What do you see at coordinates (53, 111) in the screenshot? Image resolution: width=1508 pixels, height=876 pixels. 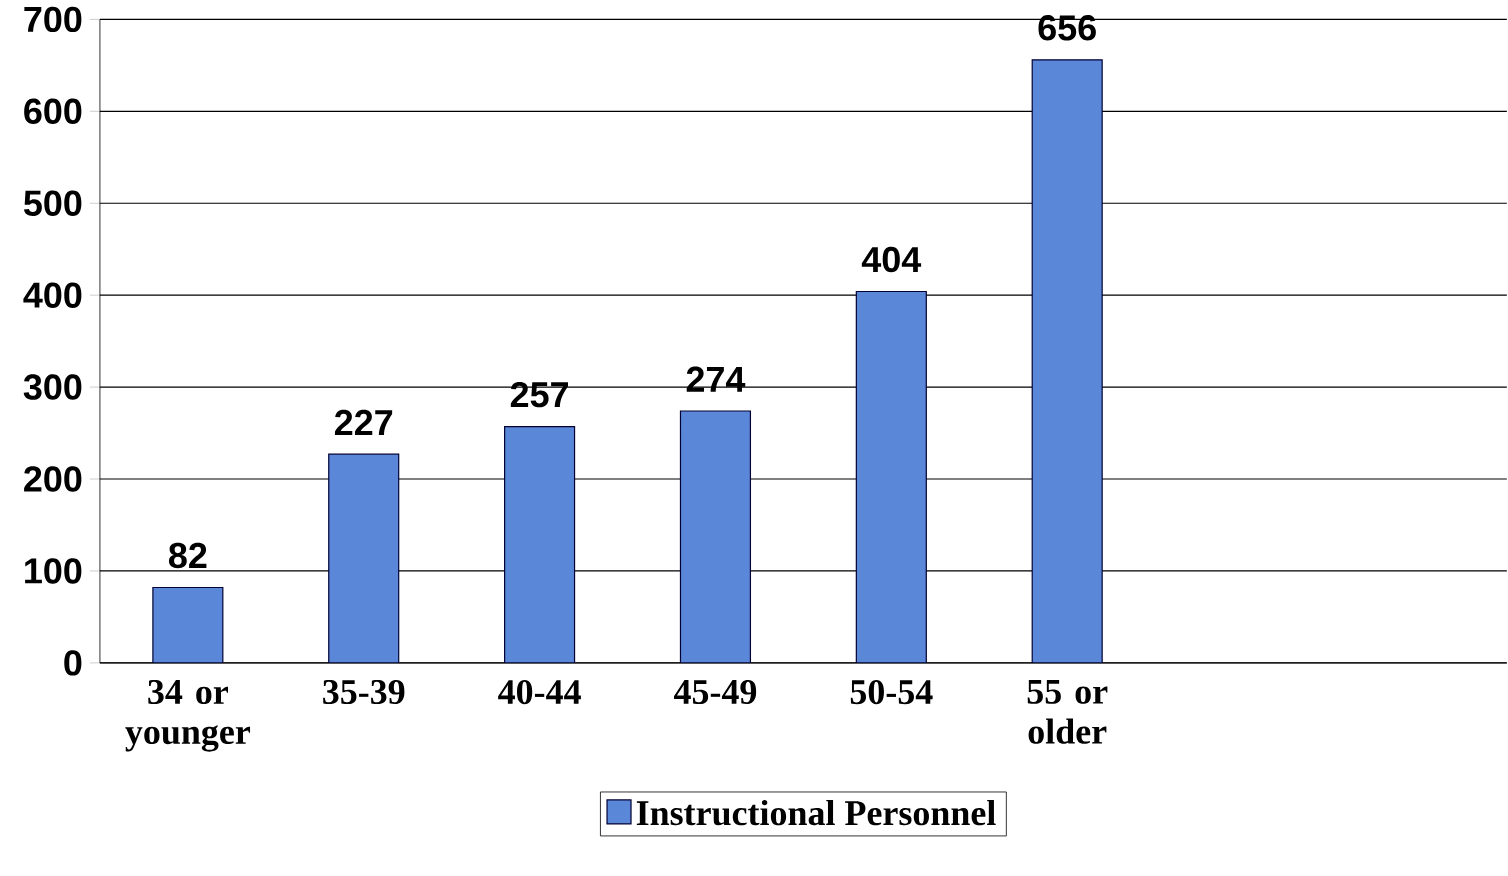 I see `y-tick-label: 600` at bounding box center [53, 111].